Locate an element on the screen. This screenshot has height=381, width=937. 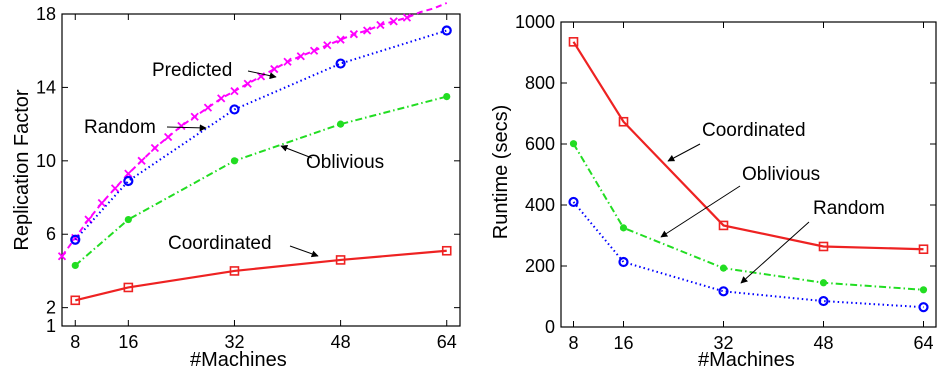
annotation-oblivious-arrow is located at coordinates (296, 152).